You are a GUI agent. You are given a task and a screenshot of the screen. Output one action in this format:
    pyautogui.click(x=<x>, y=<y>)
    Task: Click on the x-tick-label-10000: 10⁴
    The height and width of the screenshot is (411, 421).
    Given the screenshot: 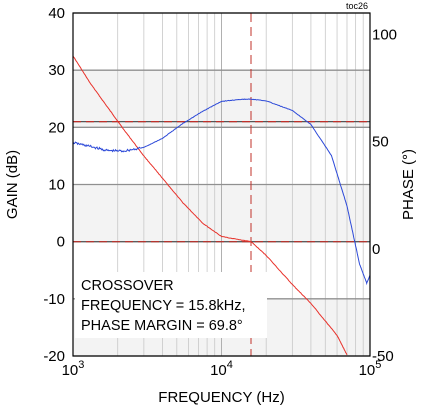 What is the action you would take?
    pyautogui.click(x=221, y=369)
    